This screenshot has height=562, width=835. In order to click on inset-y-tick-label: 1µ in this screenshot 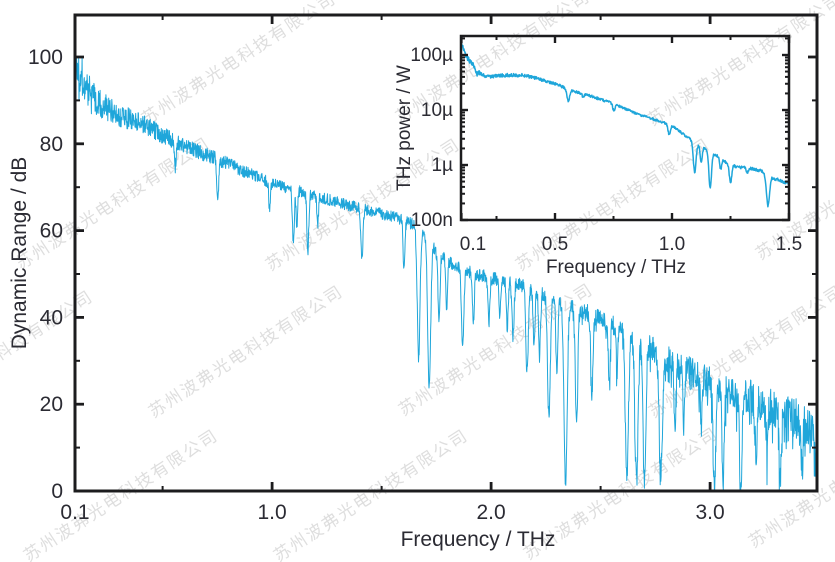, I will do `click(442, 165)`.